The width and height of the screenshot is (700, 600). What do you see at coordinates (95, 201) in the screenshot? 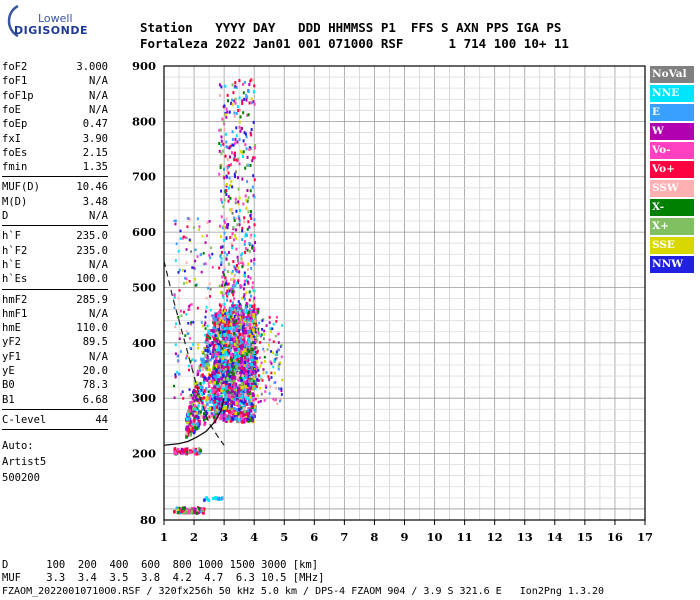
I see `param-value: 3.48` at bounding box center [95, 201].